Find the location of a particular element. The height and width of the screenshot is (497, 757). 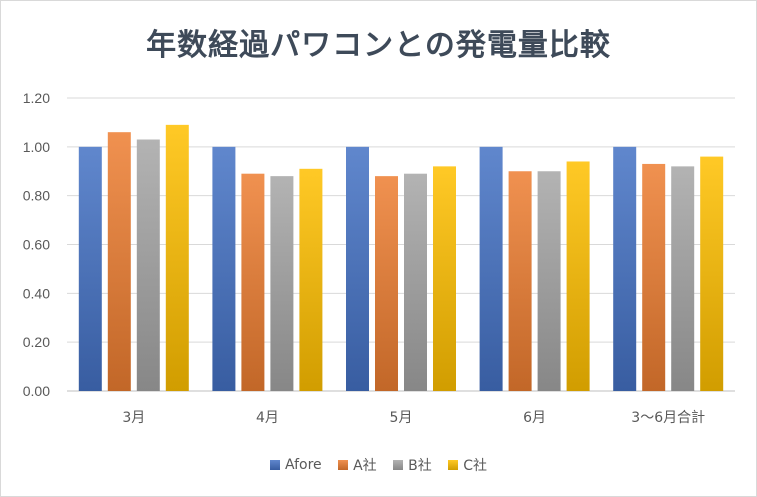

bar-B社-4月 is located at coordinates (282, 283).